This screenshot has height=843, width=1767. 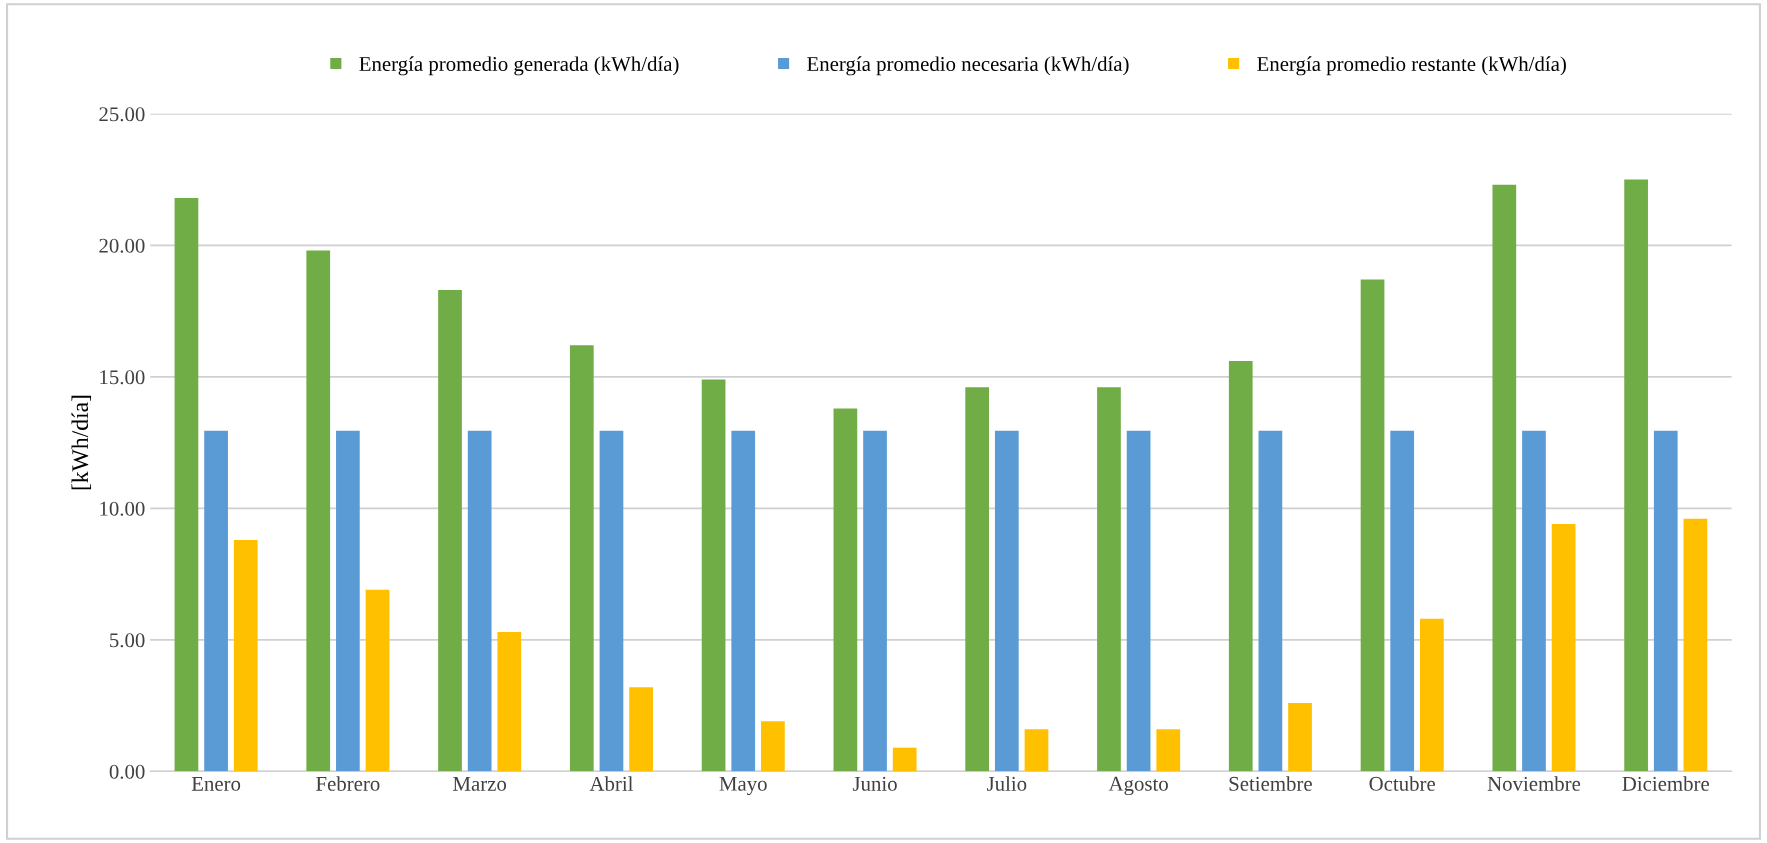 I want to click on x-tick-label: Marzo, so click(x=480, y=784).